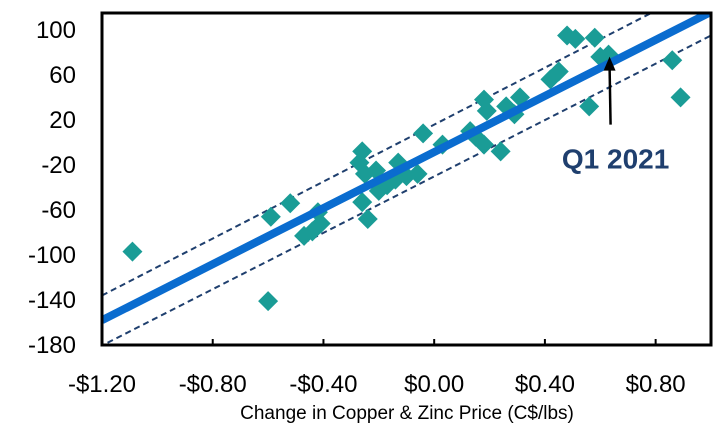 Image resolution: width=713 pixels, height=425 pixels. What do you see at coordinates (656, 384) in the screenshot?
I see `x-tick-label: $0.80` at bounding box center [656, 384].